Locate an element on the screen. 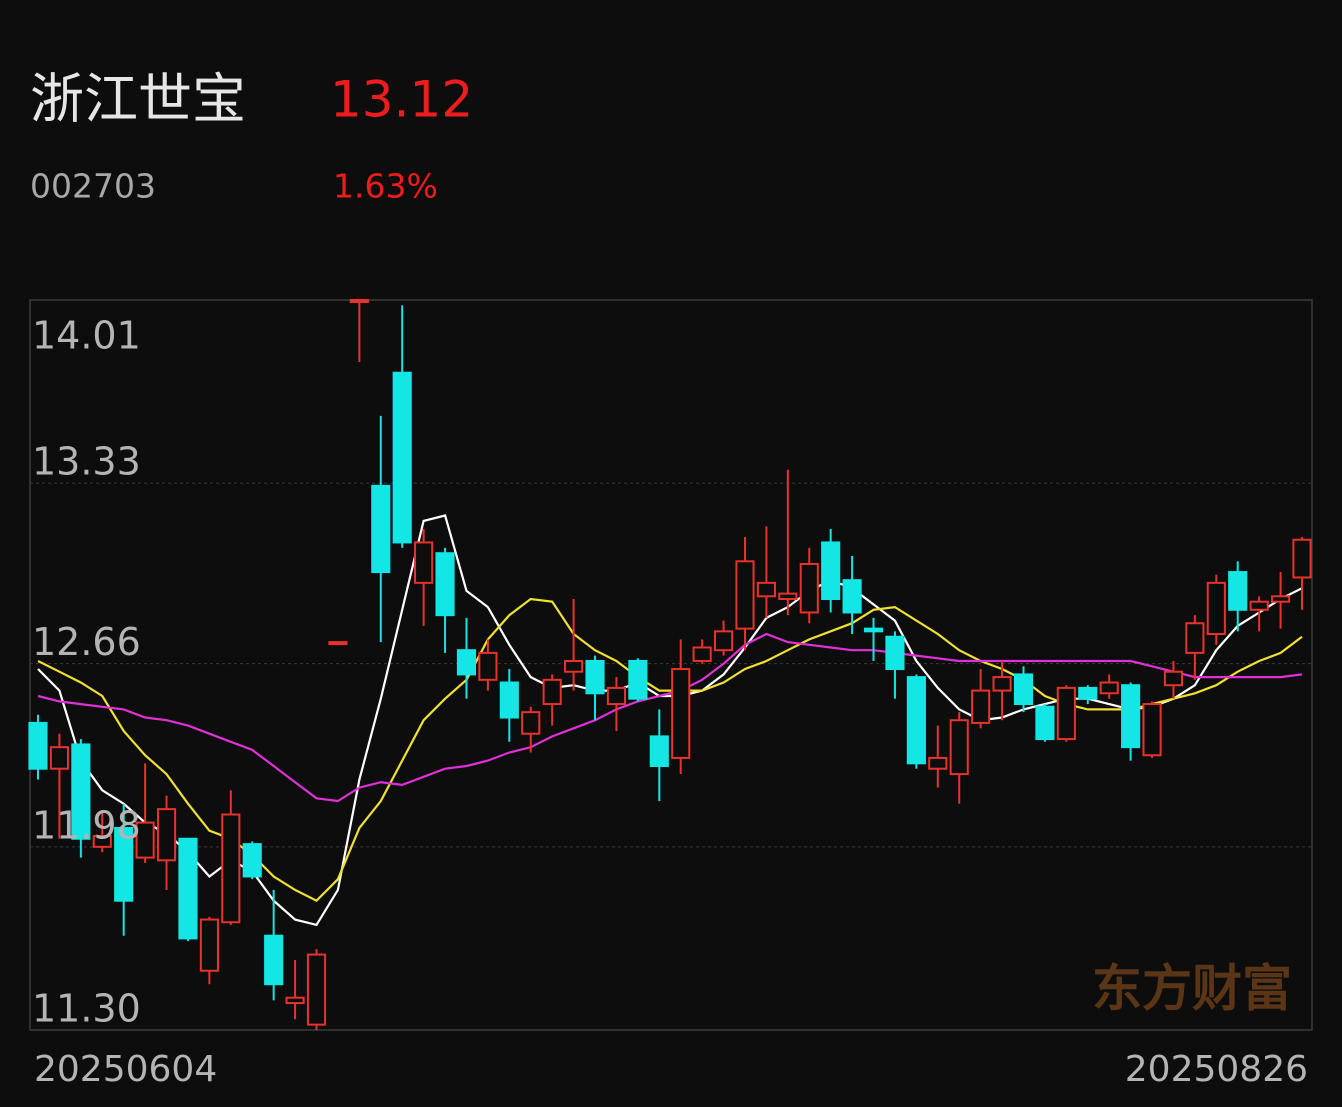 This screenshot has height=1107, width=1342. y-tick-label: 12.66 is located at coordinates (86, 642).